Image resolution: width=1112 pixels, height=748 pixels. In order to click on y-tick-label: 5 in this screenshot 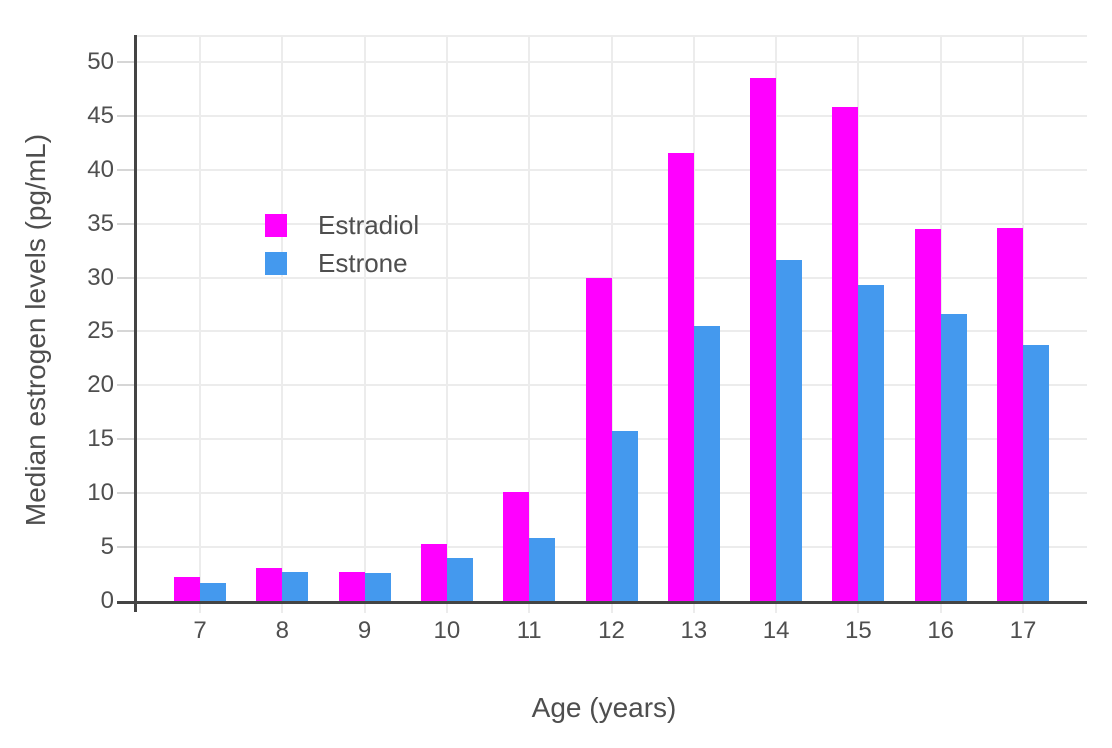, I will do `click(107, 547)`.